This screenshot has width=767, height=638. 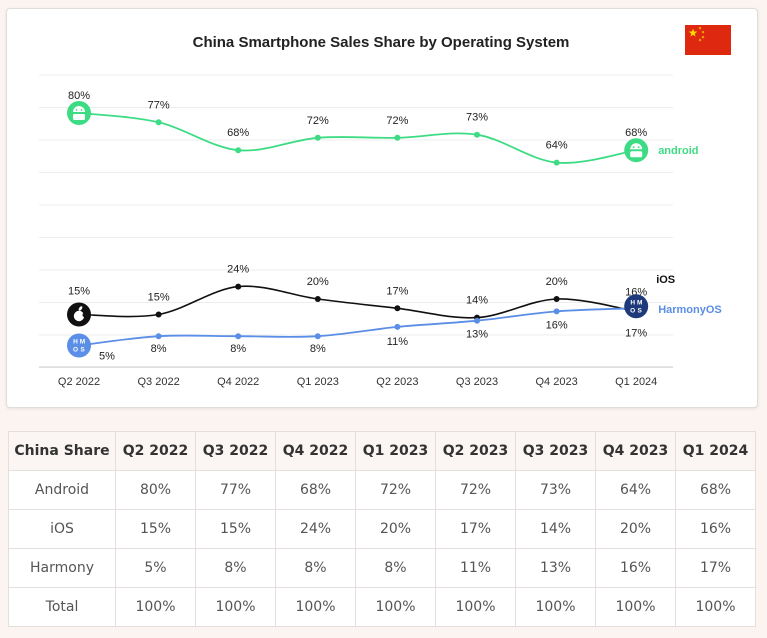 What do you see at coordinates (238, 270) in the screenshot?
I see `data-label: 24%` at bounding box center [238, 270].